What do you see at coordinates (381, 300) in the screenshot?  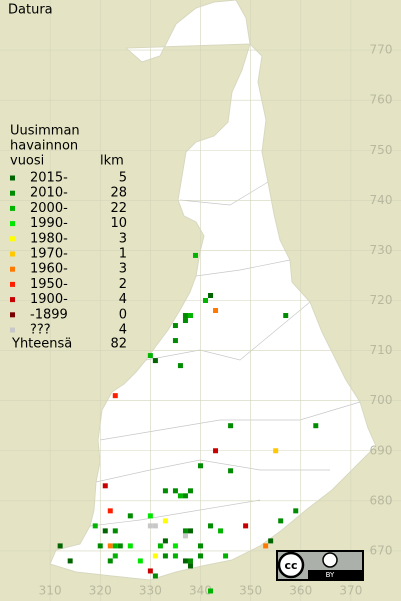 I see `y-tick-label: 720` at bounding box center [381, 300].